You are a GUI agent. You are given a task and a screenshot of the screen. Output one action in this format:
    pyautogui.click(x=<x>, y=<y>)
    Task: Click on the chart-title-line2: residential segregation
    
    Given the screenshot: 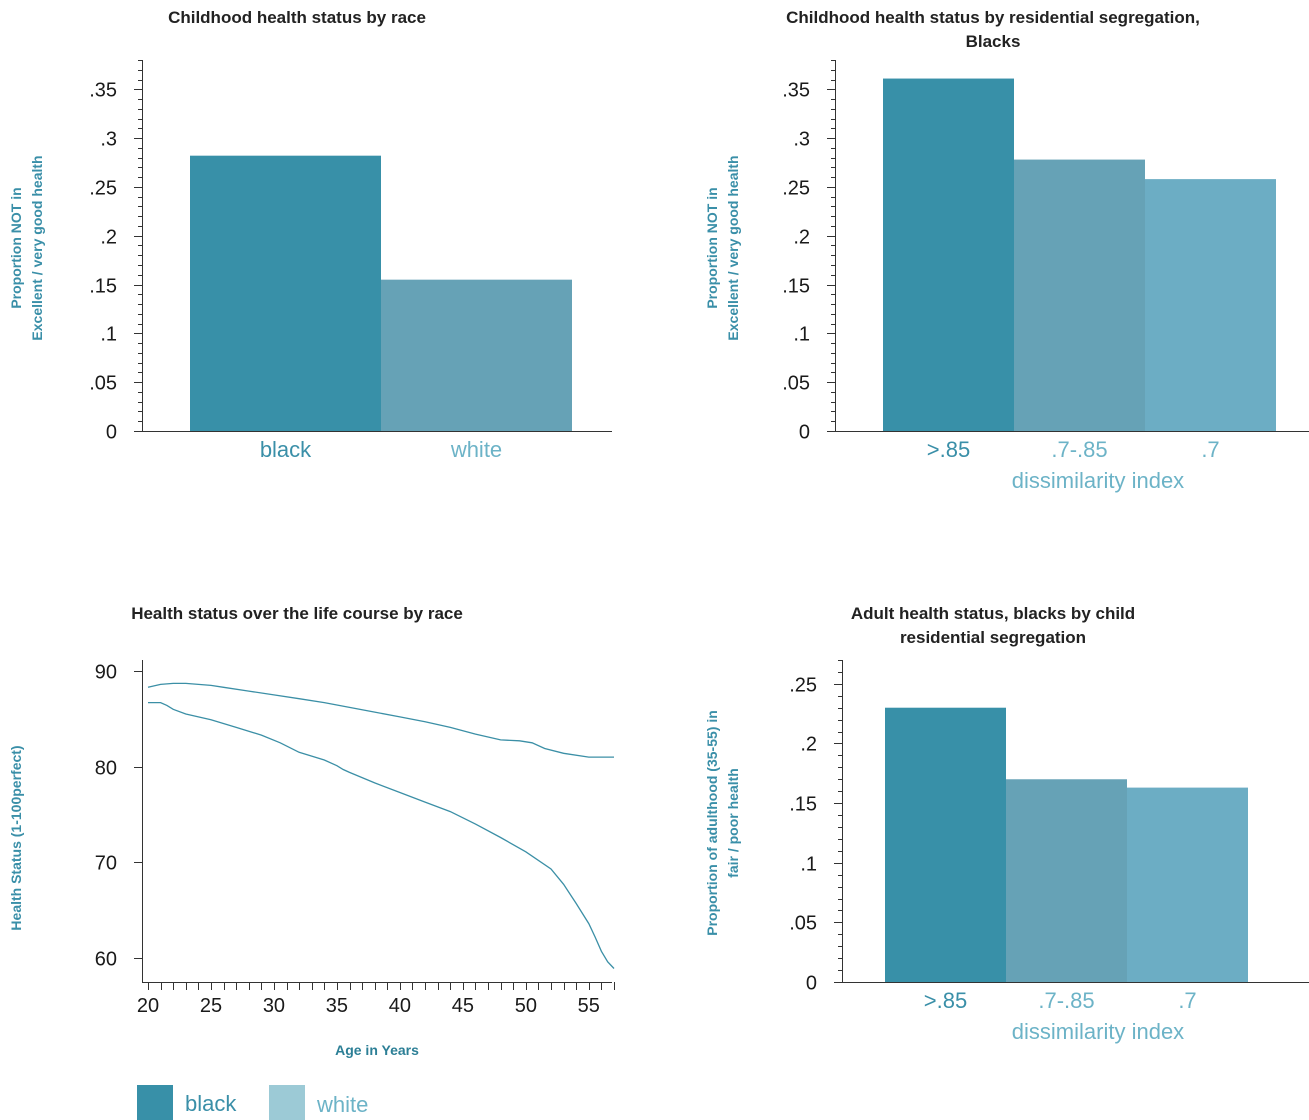 What is the action you would take?
    pyautogui.click(x=993, y=637)
    